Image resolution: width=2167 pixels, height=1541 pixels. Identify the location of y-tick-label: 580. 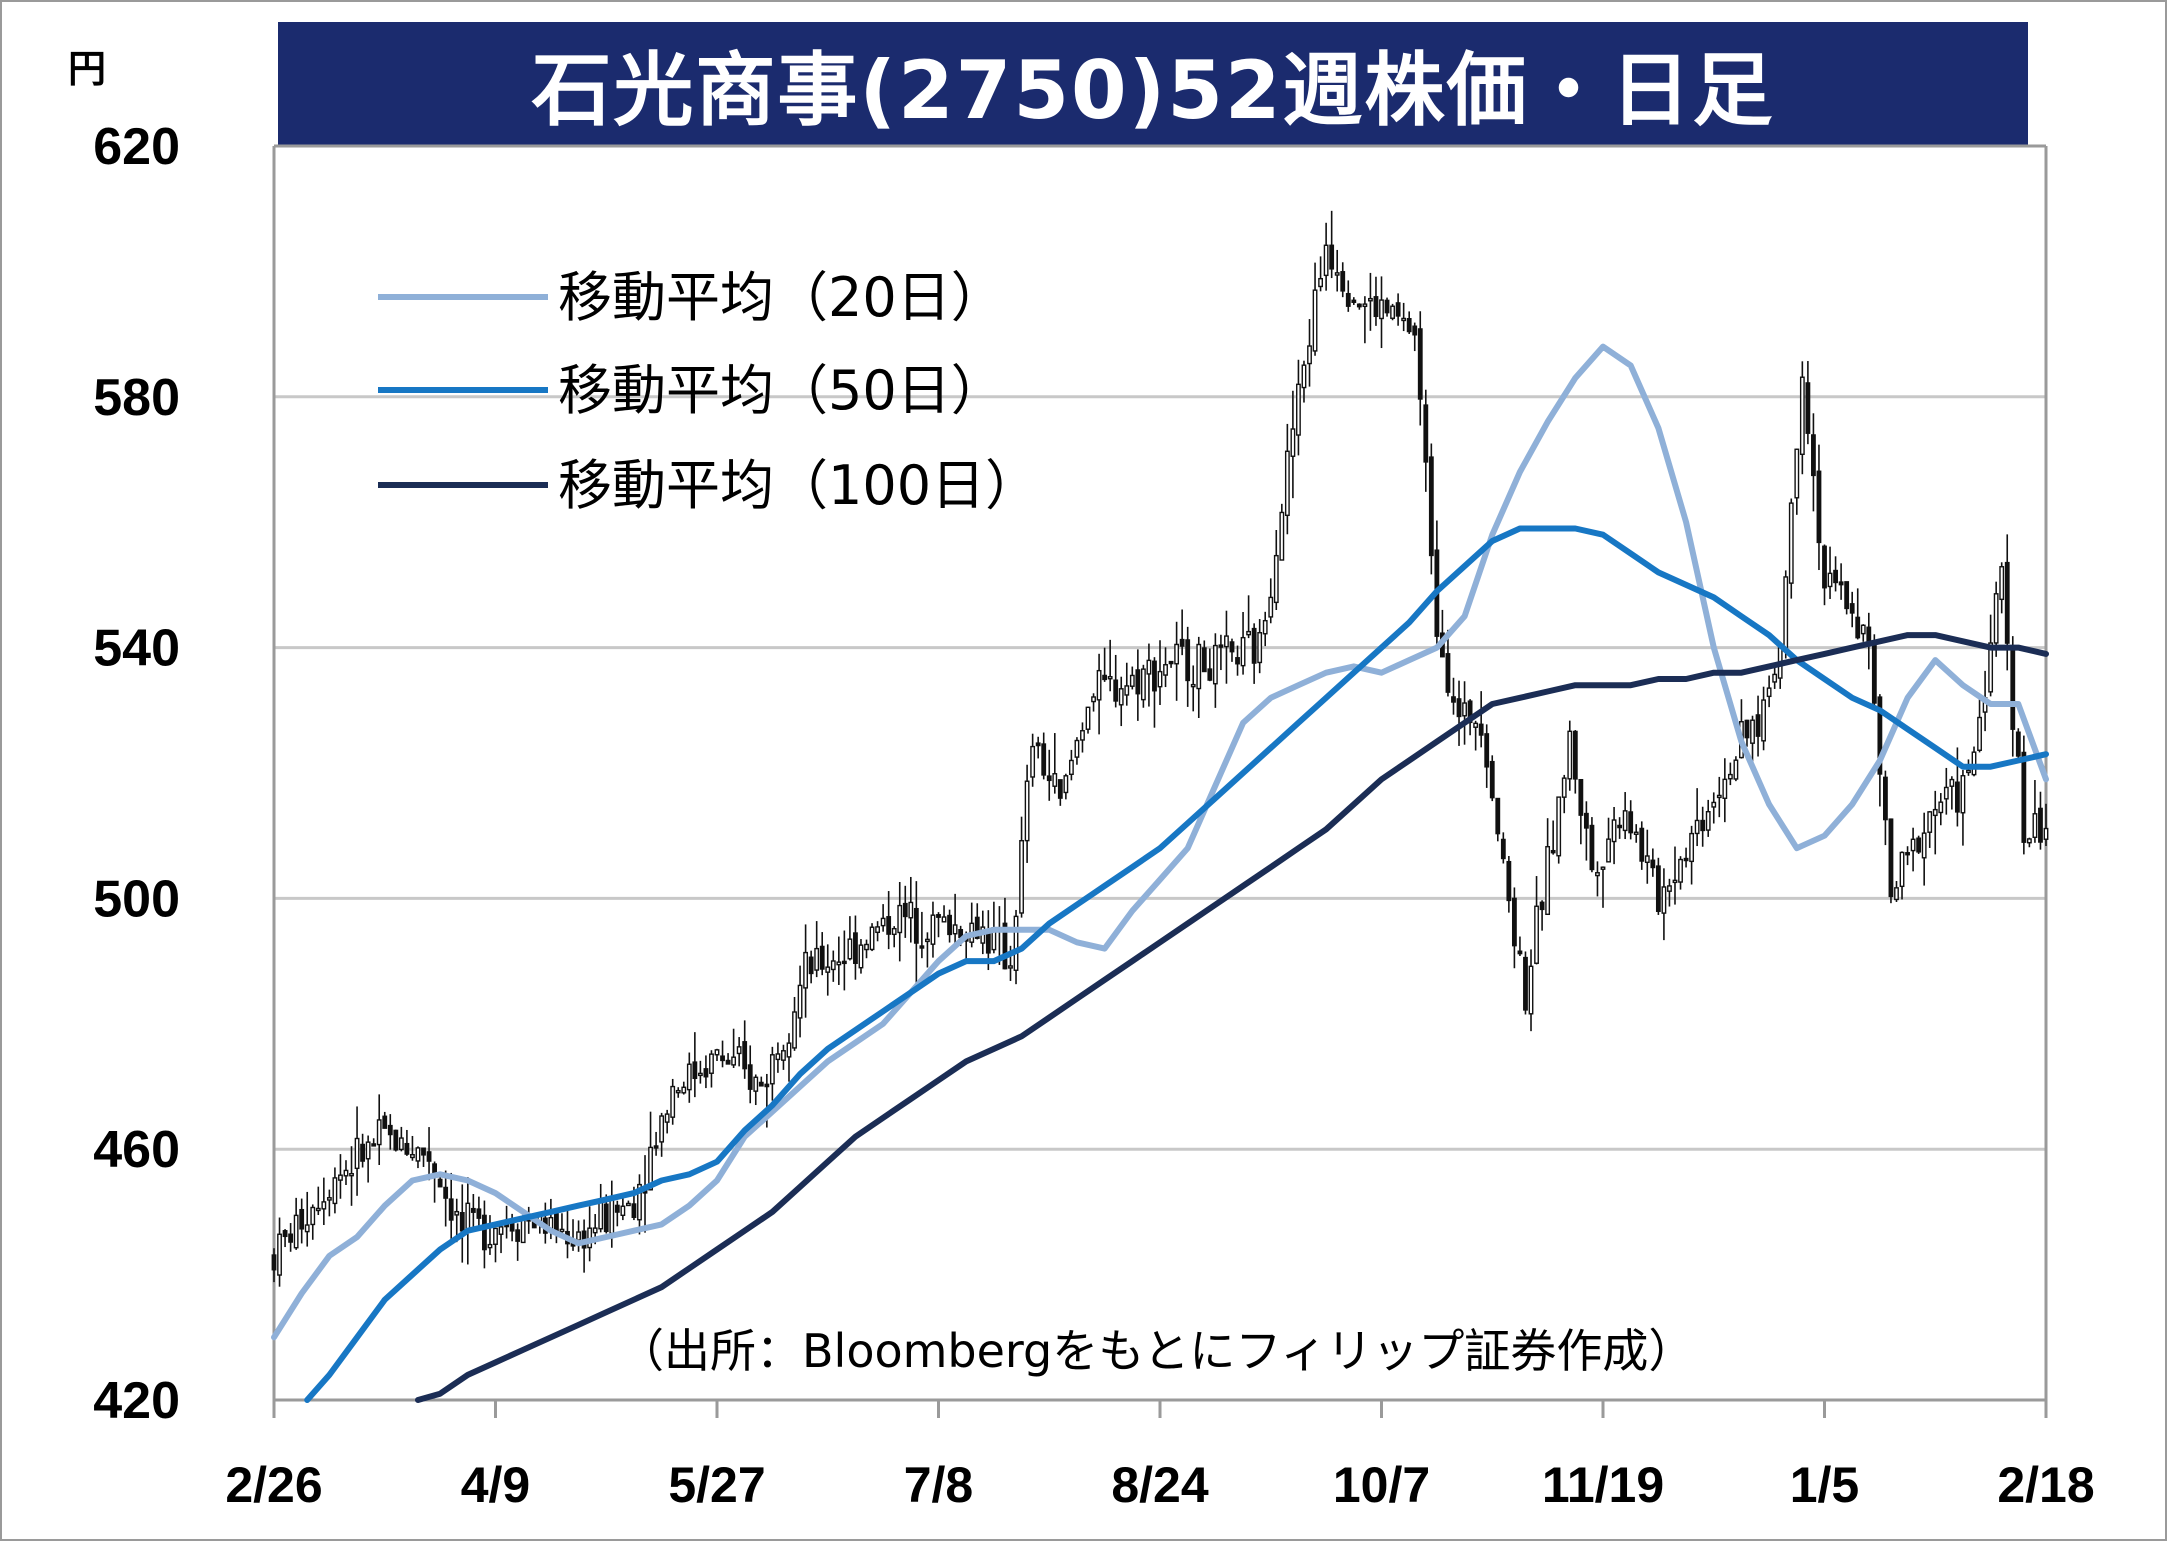
(136, 398).